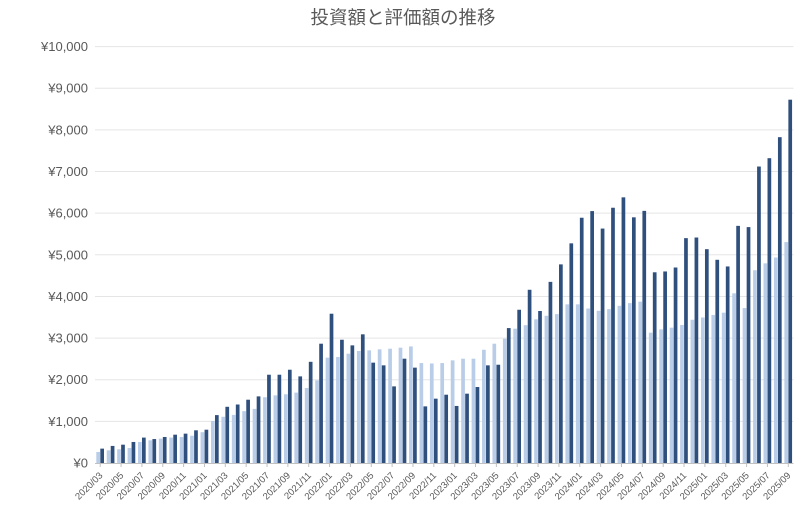 The width and height of the screenshot is (800, 509). What do you see at coordinates (67, 379) in the screenshot?
I see `y-axis-label: ¥2,000` at bounding box center [67, 379].